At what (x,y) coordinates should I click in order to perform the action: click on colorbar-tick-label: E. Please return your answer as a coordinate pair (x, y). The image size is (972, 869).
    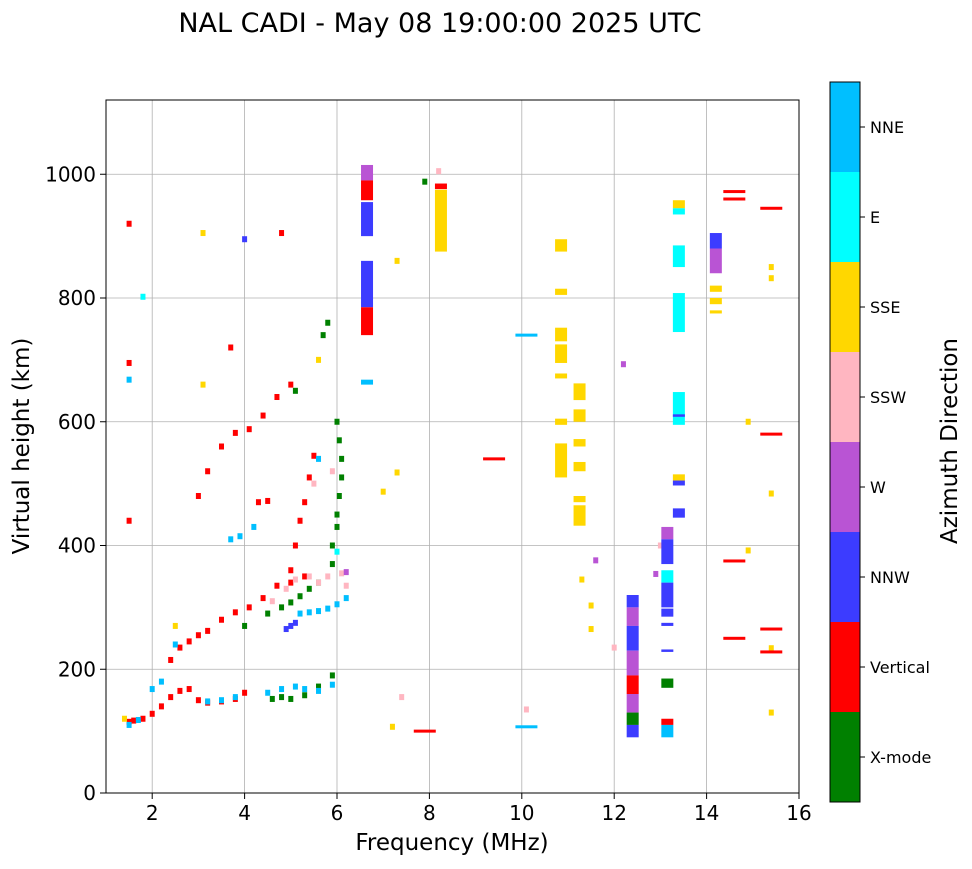
    Looking at the image, I should click on (875, 217).